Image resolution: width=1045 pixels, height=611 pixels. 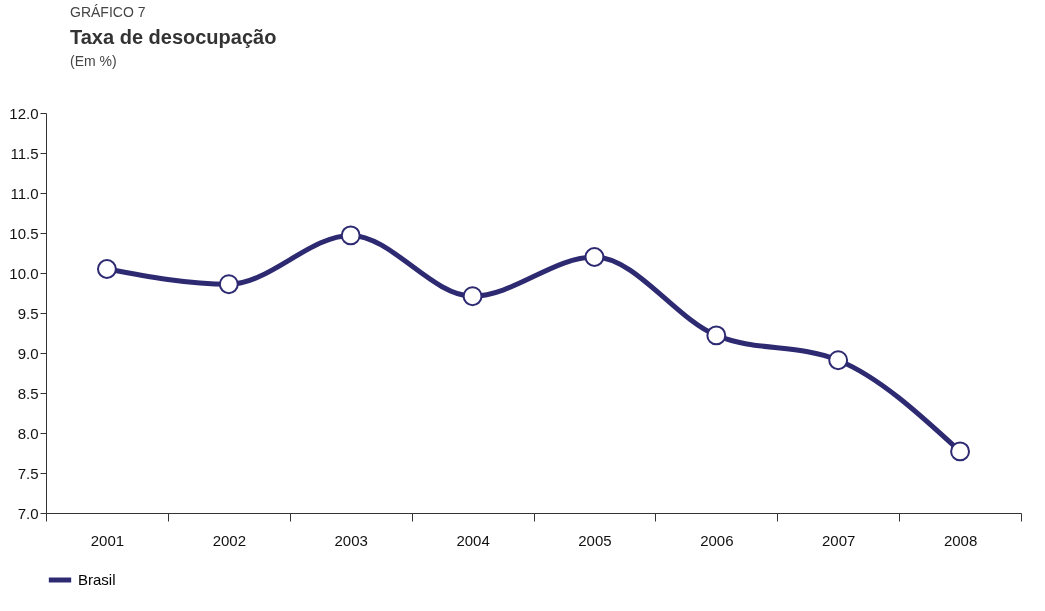 What do you see at coordinates (24, 193) in the screenshot?
I see `y-tick-label: 11.0` at bounding box center [24, 193].